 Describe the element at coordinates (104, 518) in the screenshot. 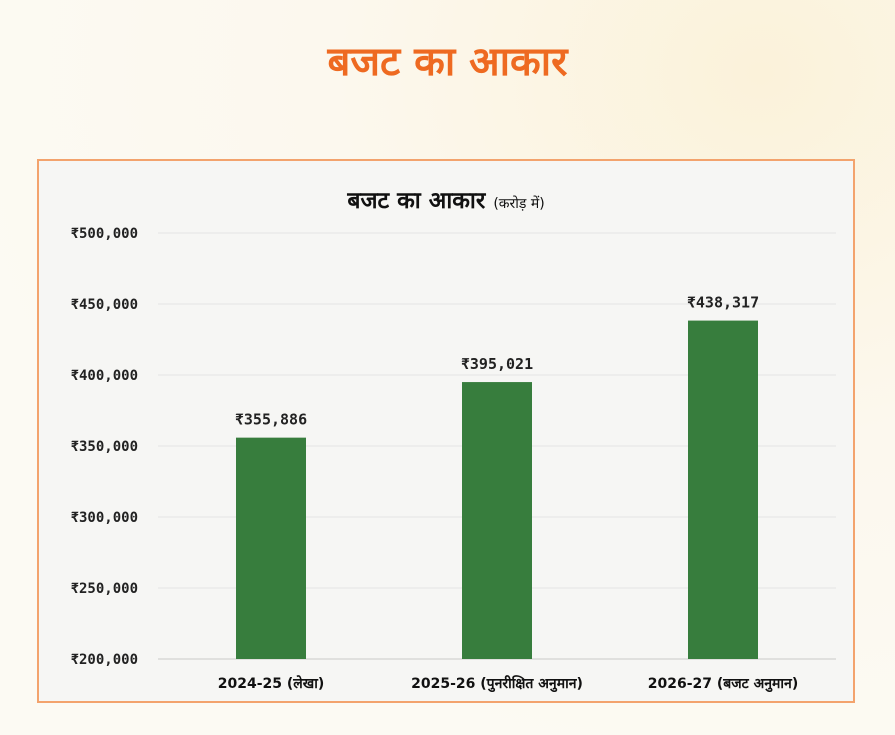

I see `y-tick-label: ₹300,000` at that location.